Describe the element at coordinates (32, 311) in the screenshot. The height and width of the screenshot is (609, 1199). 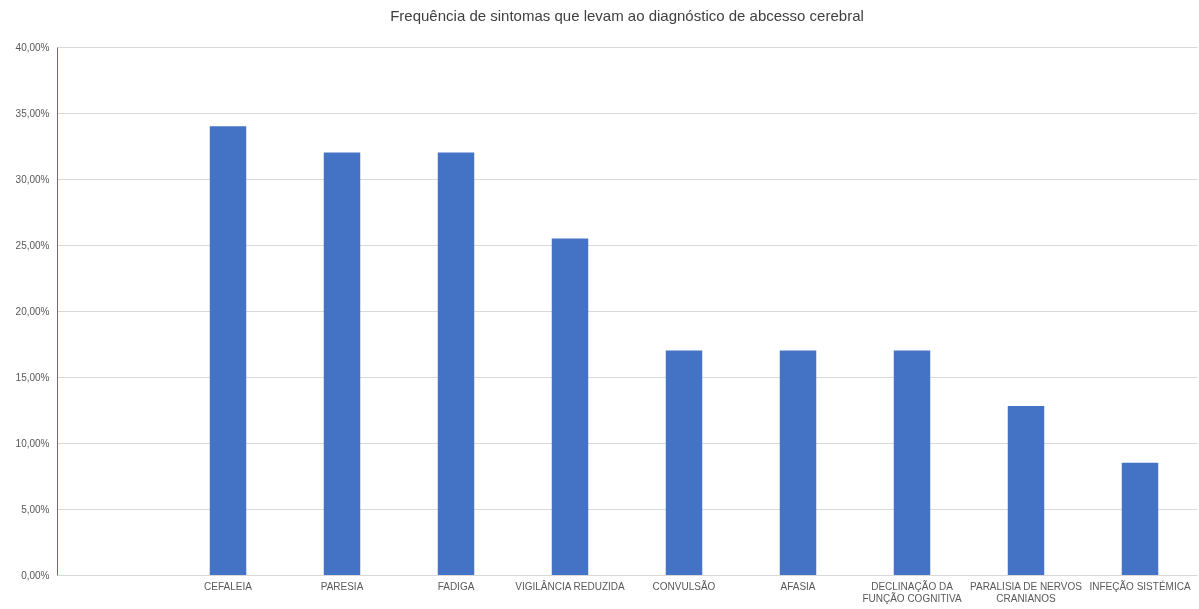
I see `y-tick-label: 20,00%` at that location.